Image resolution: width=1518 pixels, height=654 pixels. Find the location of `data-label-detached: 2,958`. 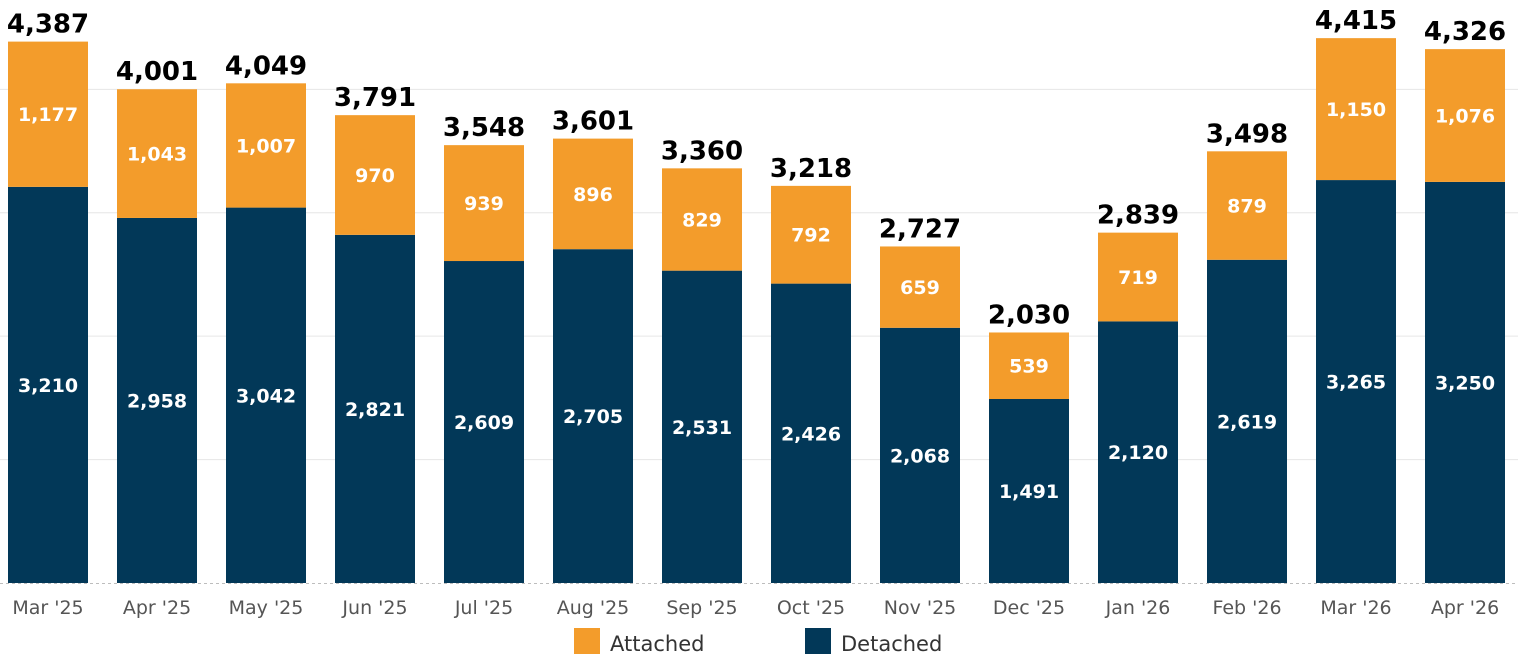

data-label-detached: 2,958 is located at coordinates (157, 401).